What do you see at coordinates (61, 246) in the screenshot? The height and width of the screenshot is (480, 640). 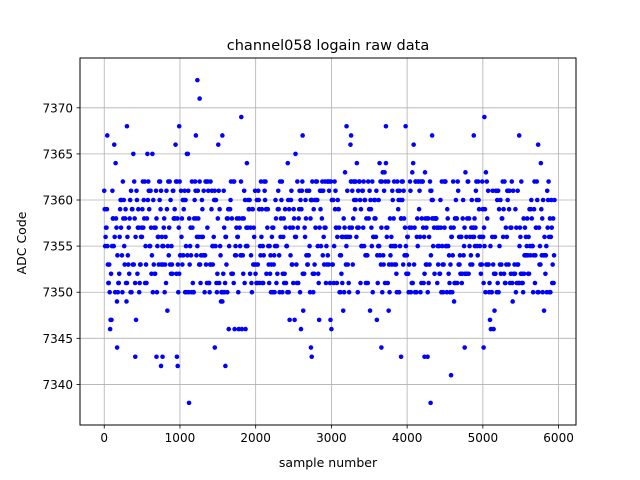 I see `y-axis: 7340 7345 7350 7355 7360 7365 7370` at bounding box center [61, 246].